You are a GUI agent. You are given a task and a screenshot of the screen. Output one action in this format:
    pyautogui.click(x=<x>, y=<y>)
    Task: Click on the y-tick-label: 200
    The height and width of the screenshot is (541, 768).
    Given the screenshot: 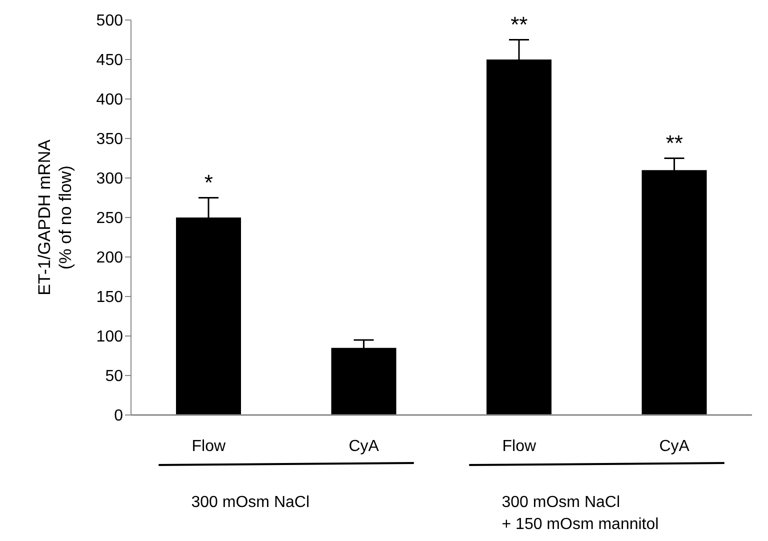 What is the action you would take?
    pyautogui.click(x=110, y=258)
    